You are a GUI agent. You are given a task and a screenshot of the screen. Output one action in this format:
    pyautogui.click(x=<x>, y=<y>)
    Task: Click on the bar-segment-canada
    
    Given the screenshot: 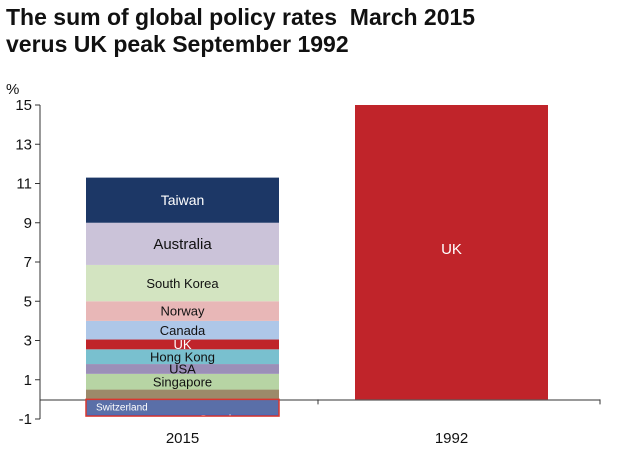 What is the action you would take?
    pyautogui.click(x=182, y=330)
    